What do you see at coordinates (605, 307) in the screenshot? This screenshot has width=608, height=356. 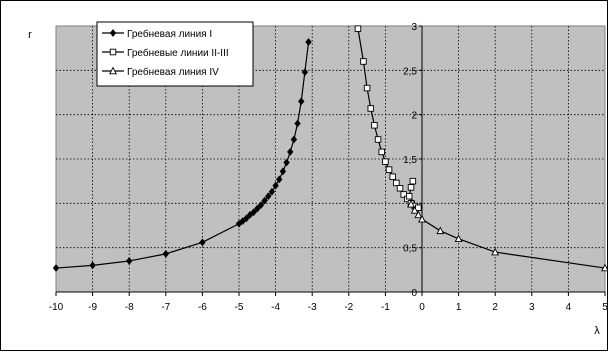 I see `x-tick-label: 5` at bounding box center [605, 307].